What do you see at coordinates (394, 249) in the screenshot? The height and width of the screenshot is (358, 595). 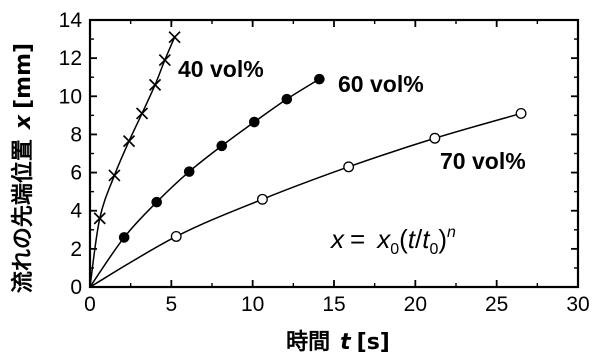 I see `formula-x0-sub: 0` at bounding box center [394, 249].